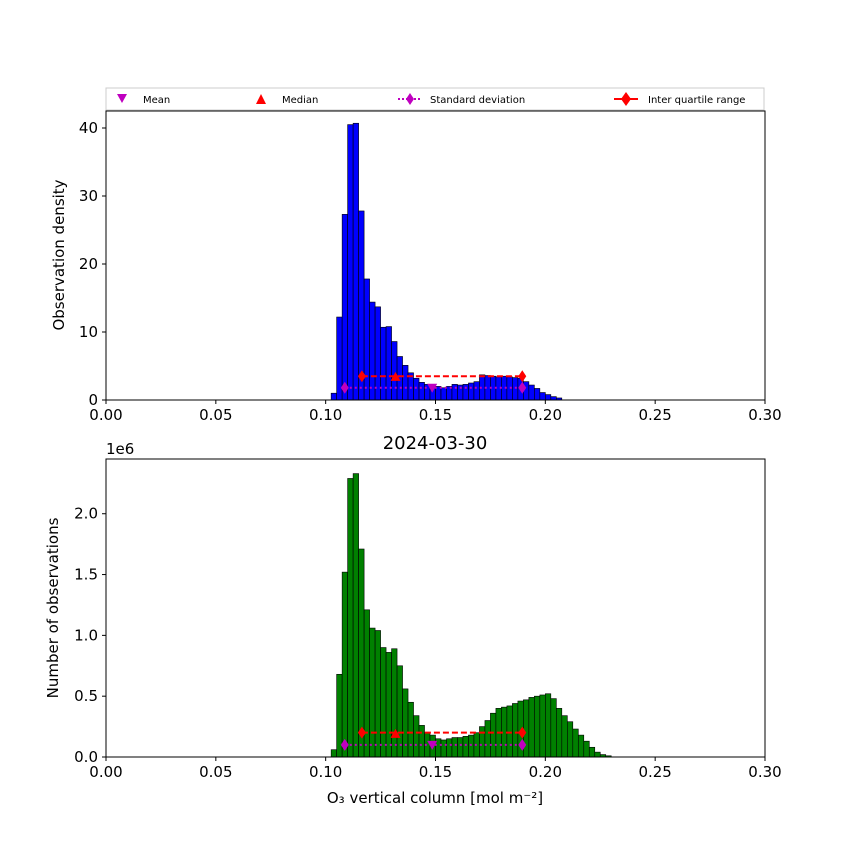 The width and height of the screenshot is (850, 850). I want to click on count-x-ticks: 0.00 0.05 0.10 0.15 0.20 0.25 0.30, so click(435, 769).